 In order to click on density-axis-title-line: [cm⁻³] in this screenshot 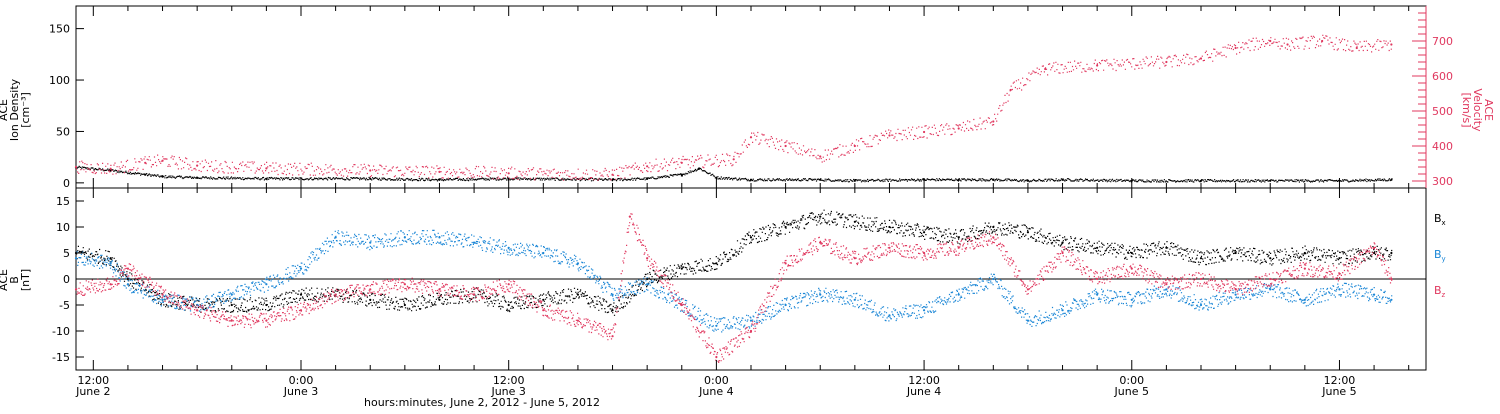, I will do `click(25, 110)`.